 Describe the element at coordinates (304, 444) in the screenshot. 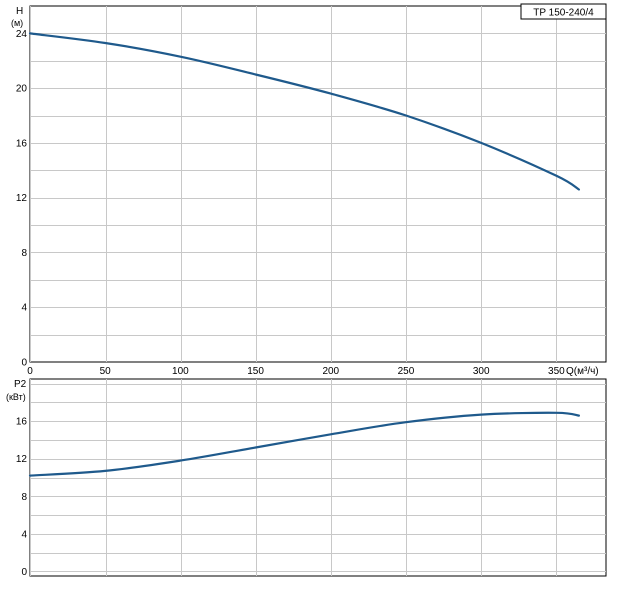

I see `power-curve` at that location.